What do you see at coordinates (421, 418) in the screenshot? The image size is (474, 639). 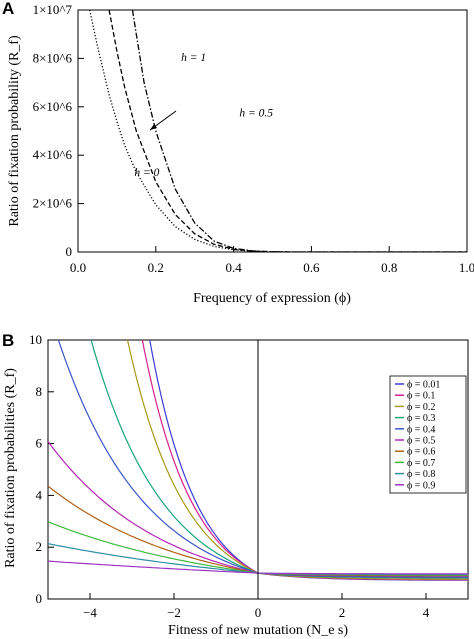 I see `legend-entry: ϕ = 0.3` at bounding box center [421, 418].